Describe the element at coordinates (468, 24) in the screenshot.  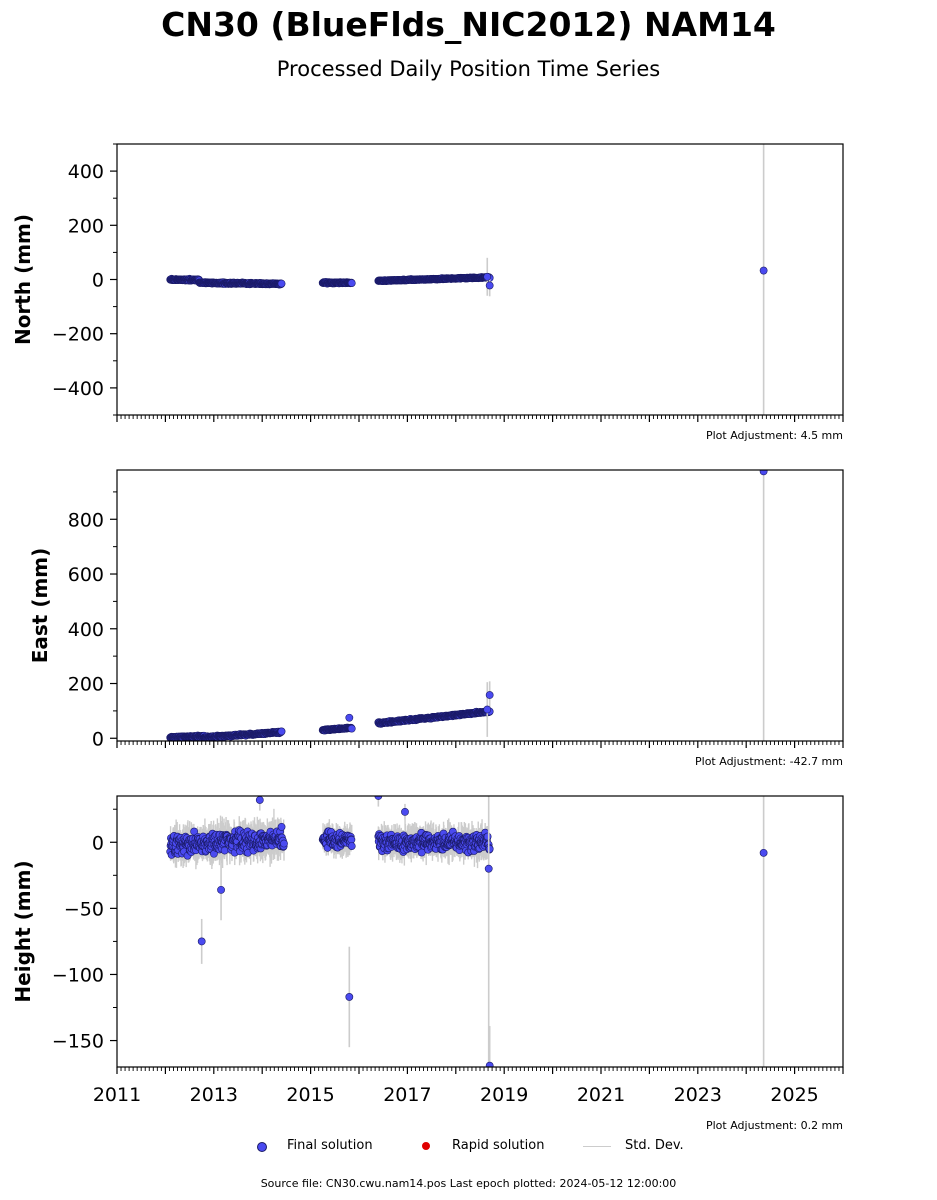
I see `chart-title: CN30 (BlueFlds_NIC2012) NAM14` at that location.